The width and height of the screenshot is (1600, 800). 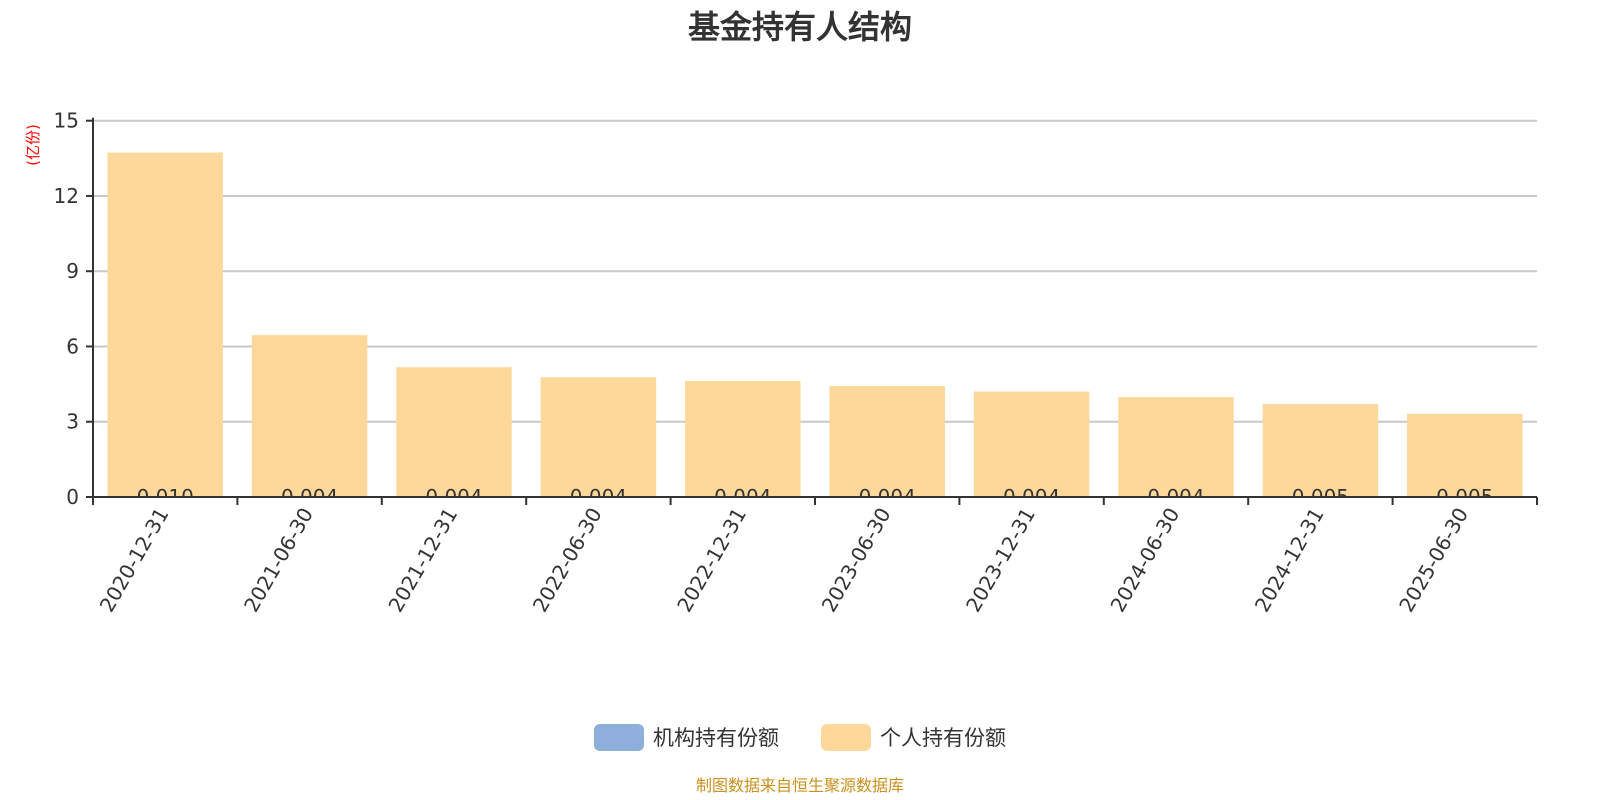 I want to click on y-tick-label: 9, so click(x=72, y=271).